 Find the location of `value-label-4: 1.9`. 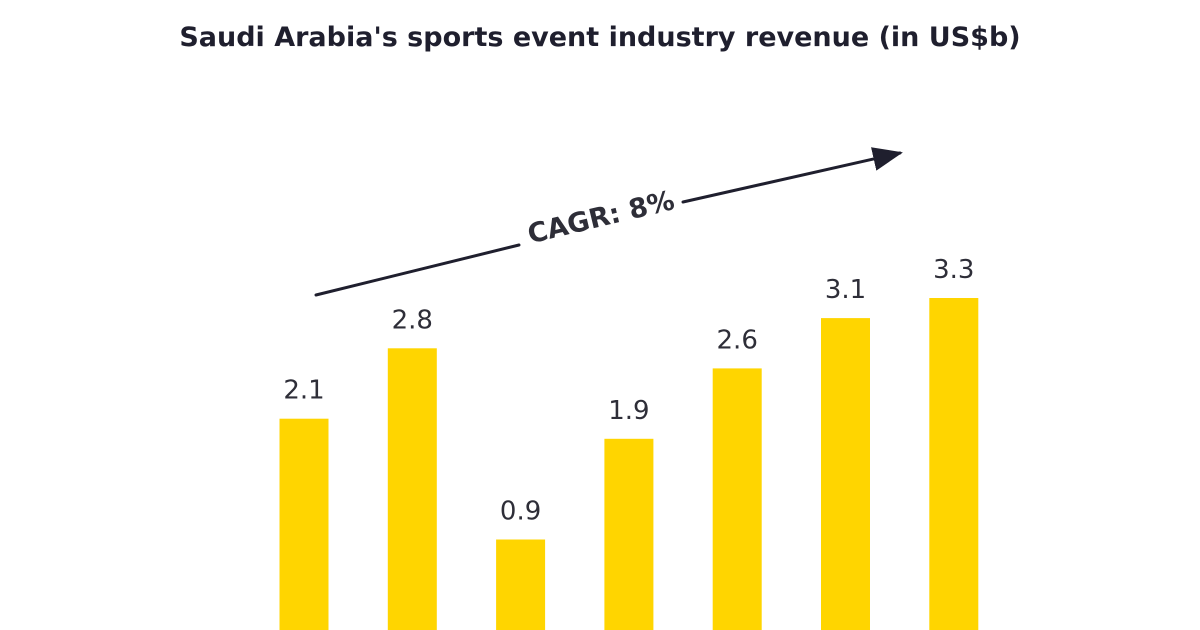

value-label-4: 1.9 is located at coordinates (628, 411).